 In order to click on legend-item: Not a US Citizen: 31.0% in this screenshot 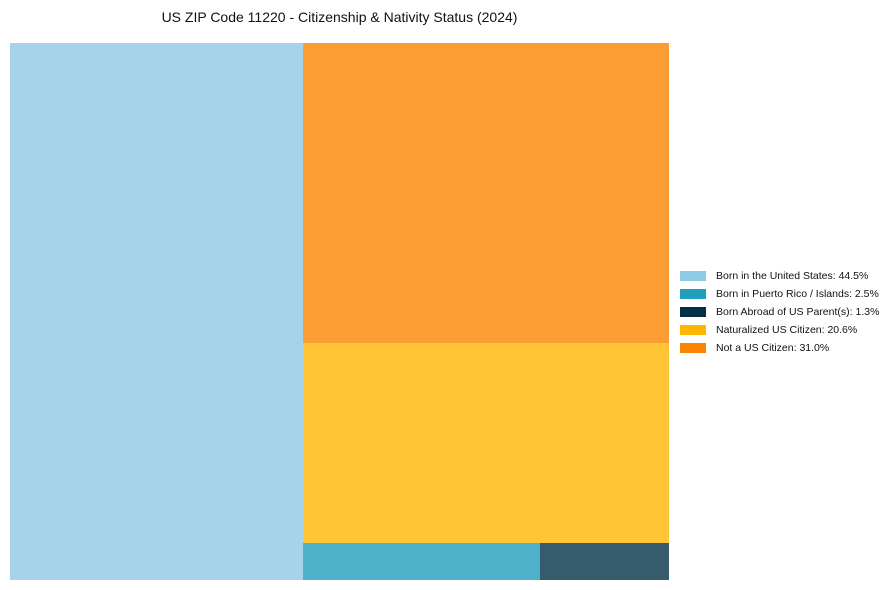, I will do `click(779, 348)`.